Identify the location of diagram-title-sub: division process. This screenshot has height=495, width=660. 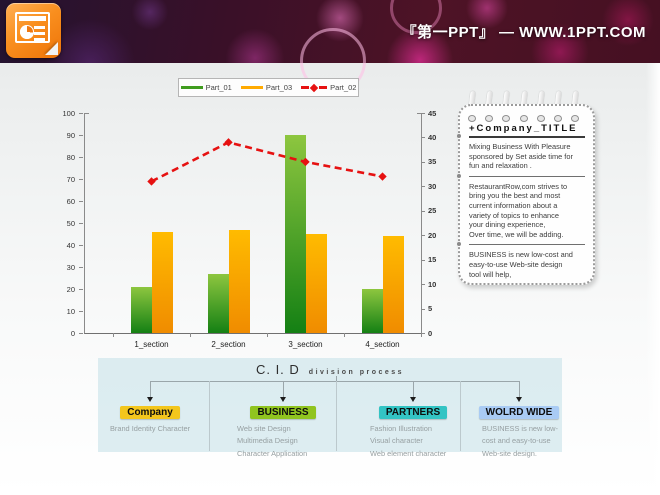
(356, 372).